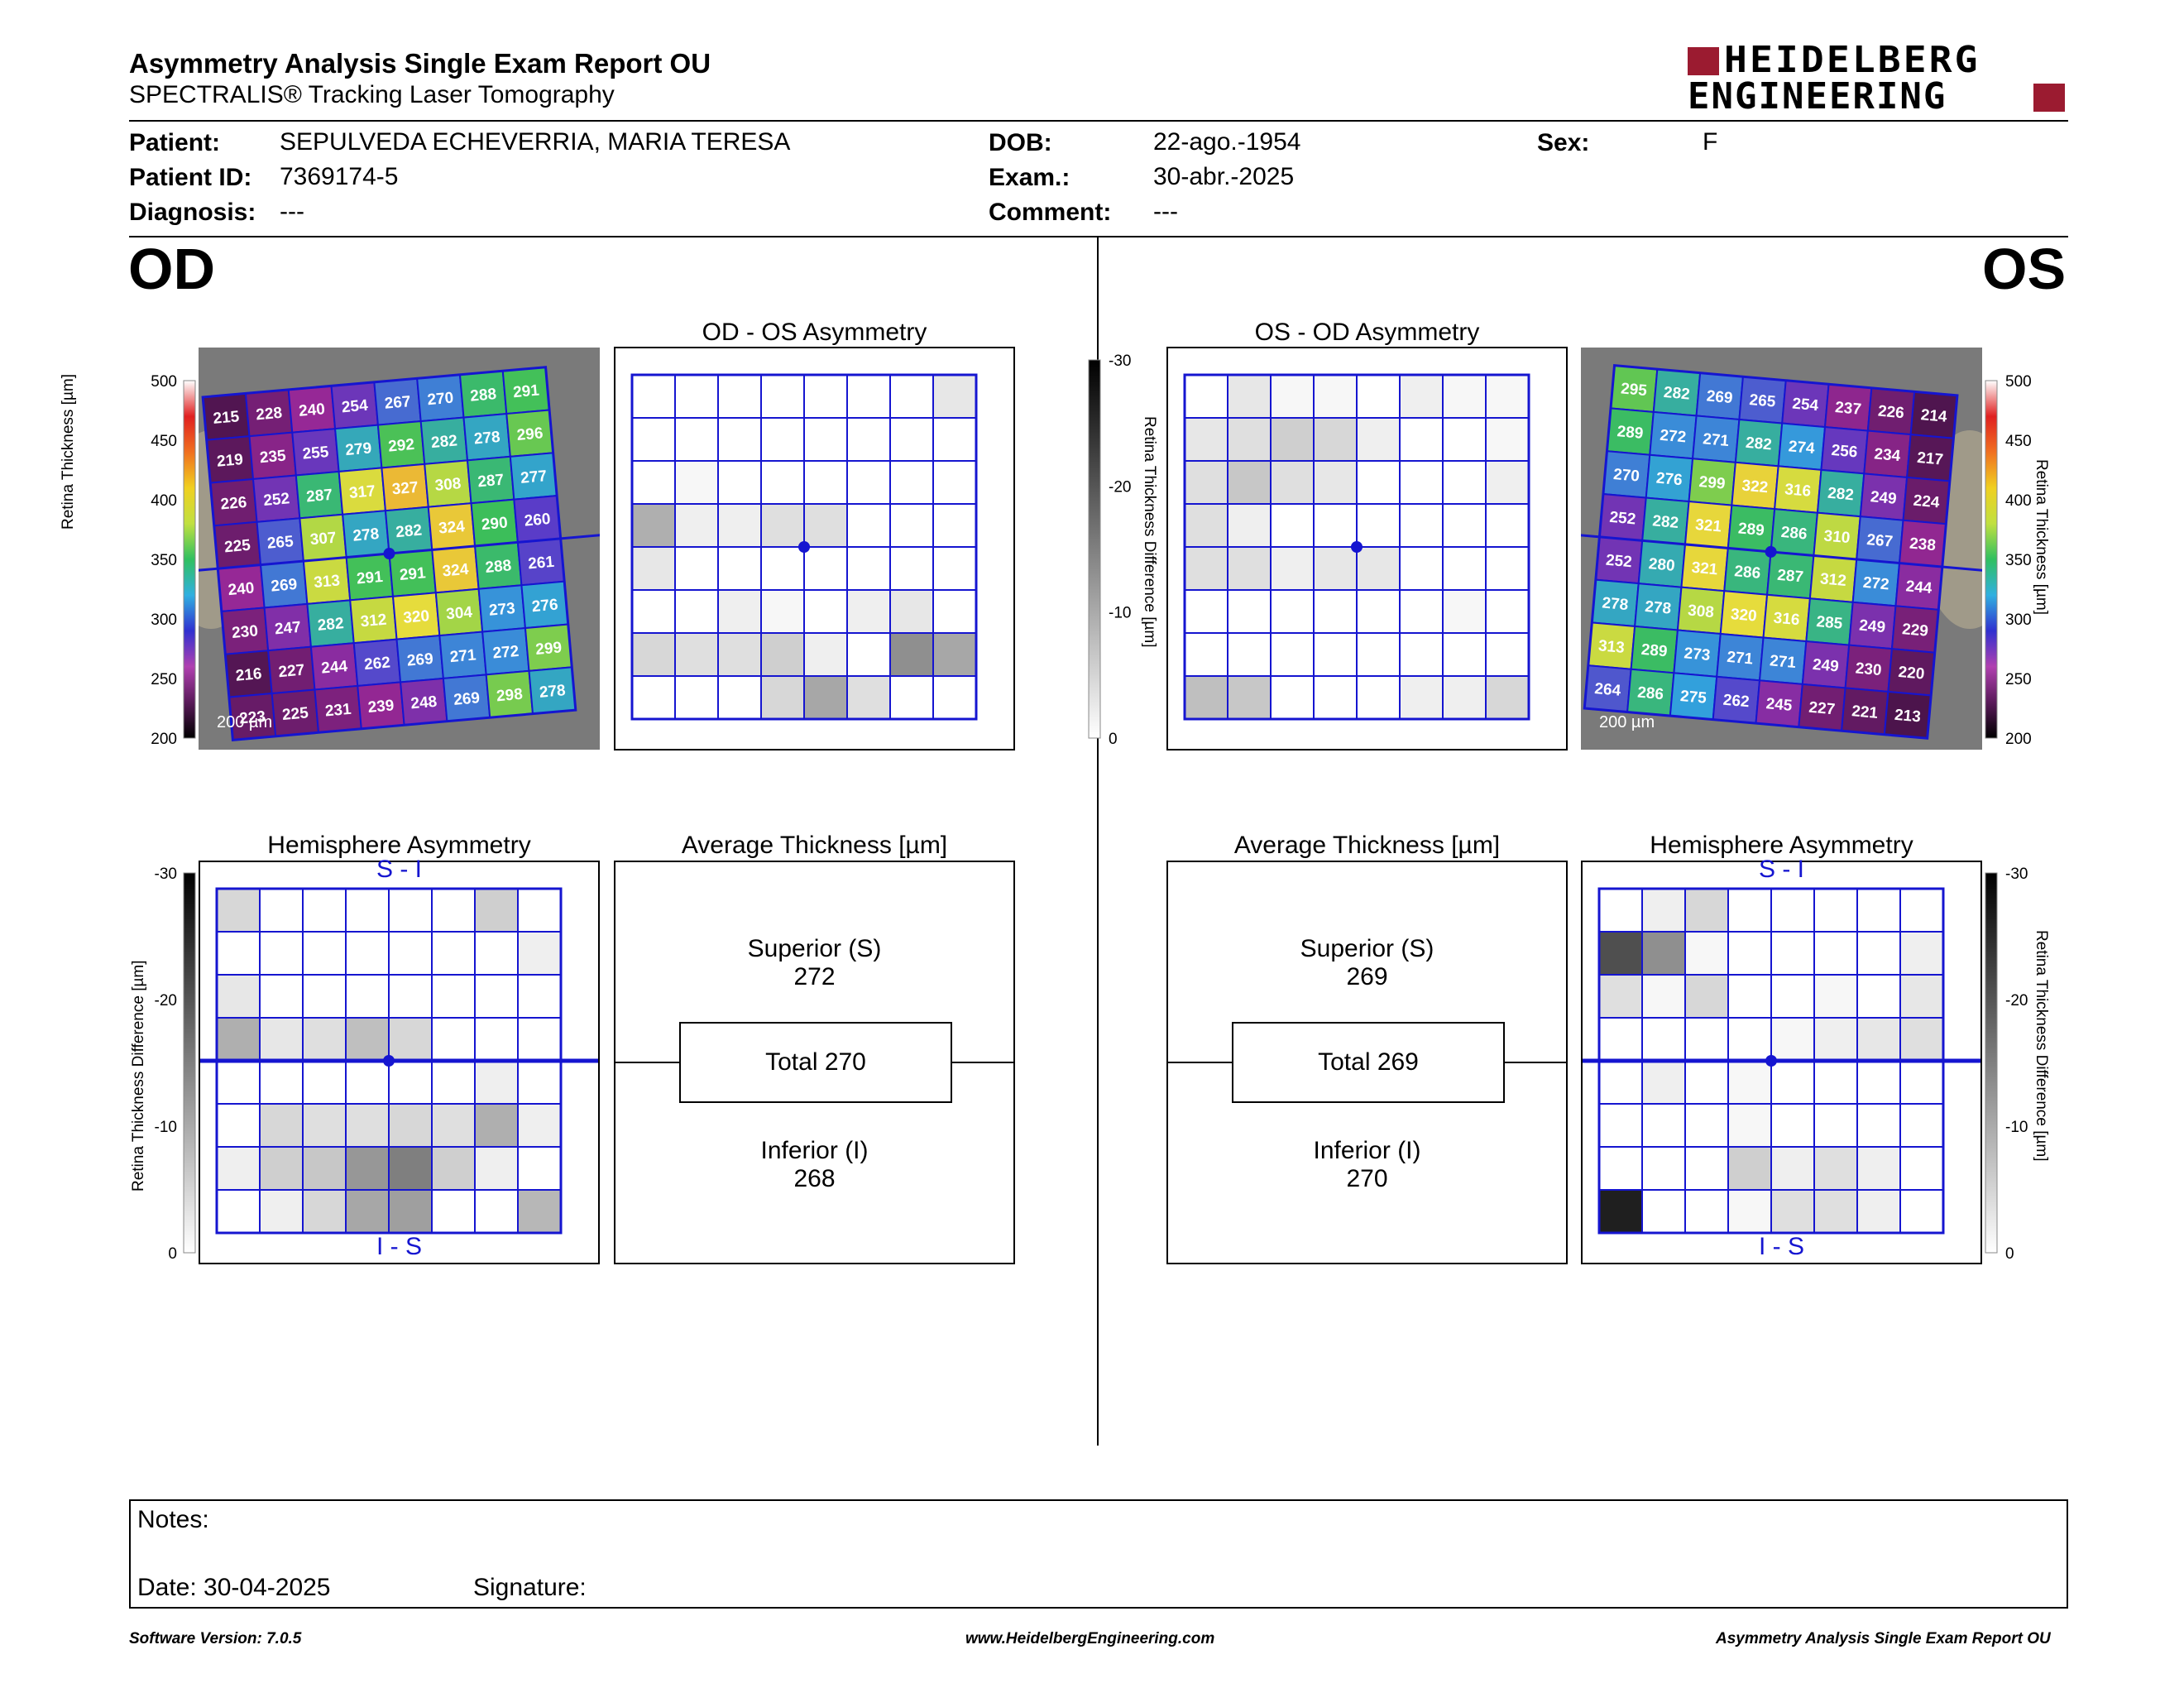  Describe the element at coordinates (1618, 562) in the screenshot. I see `os-thickness-cell-value: 252` at that location.